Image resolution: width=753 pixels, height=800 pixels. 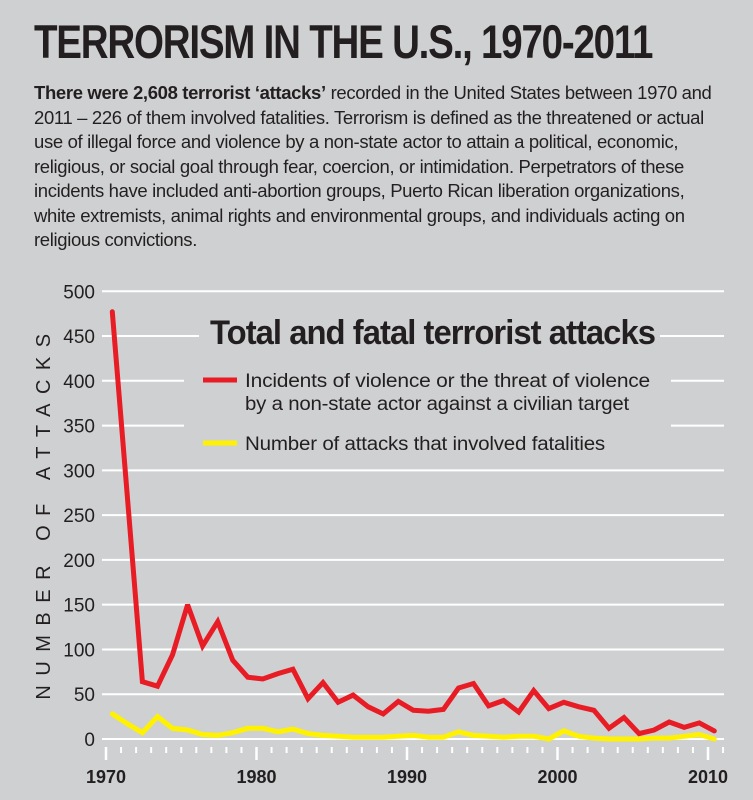 What do you see at coordinates (708, 777) in the screenshot?
I see `x-tick-label: 2010` at bounding box center [708, 777].